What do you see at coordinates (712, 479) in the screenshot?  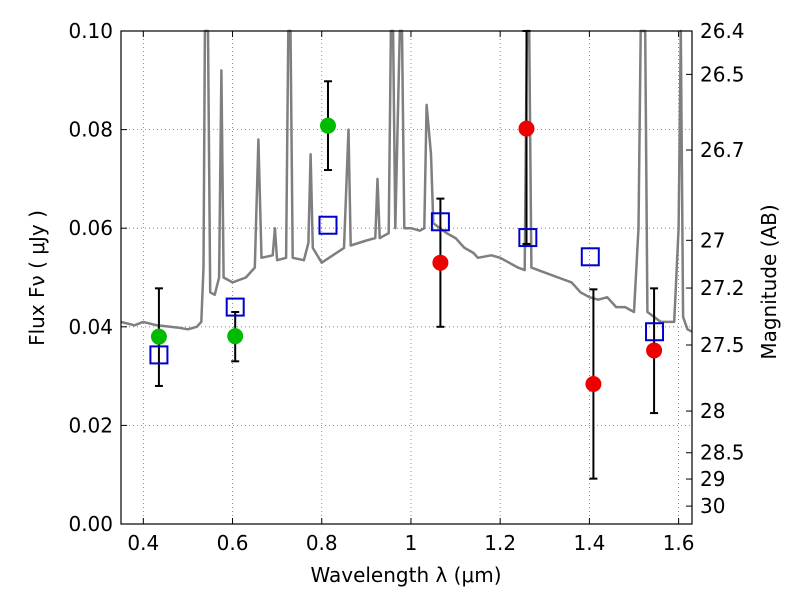 I see `y2-tick-label: 29` at bounding box center [712, 479].